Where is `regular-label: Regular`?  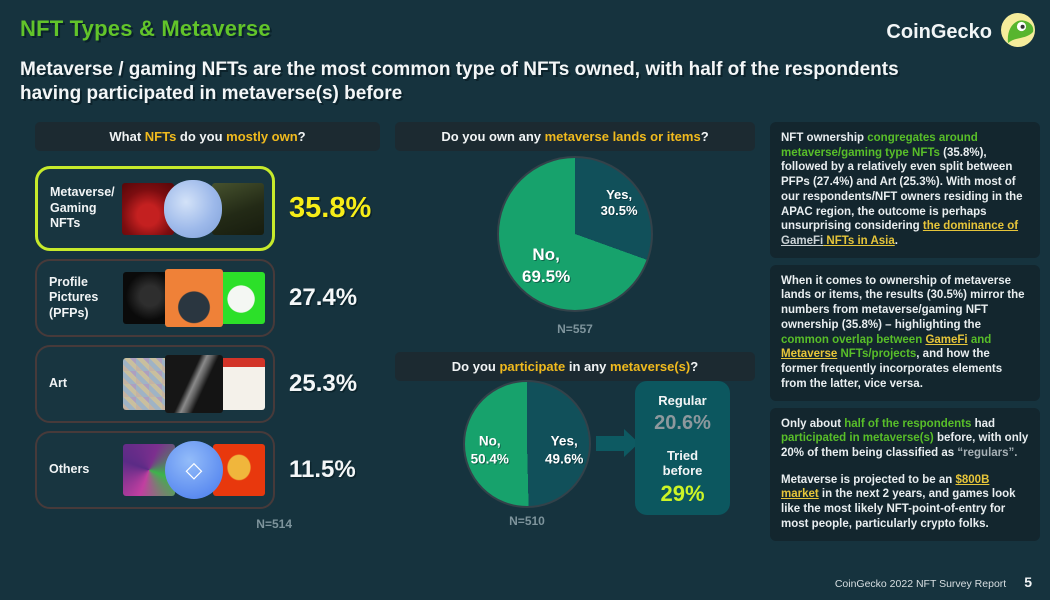 regular-label: Regular is located at coordinates (682, 400).